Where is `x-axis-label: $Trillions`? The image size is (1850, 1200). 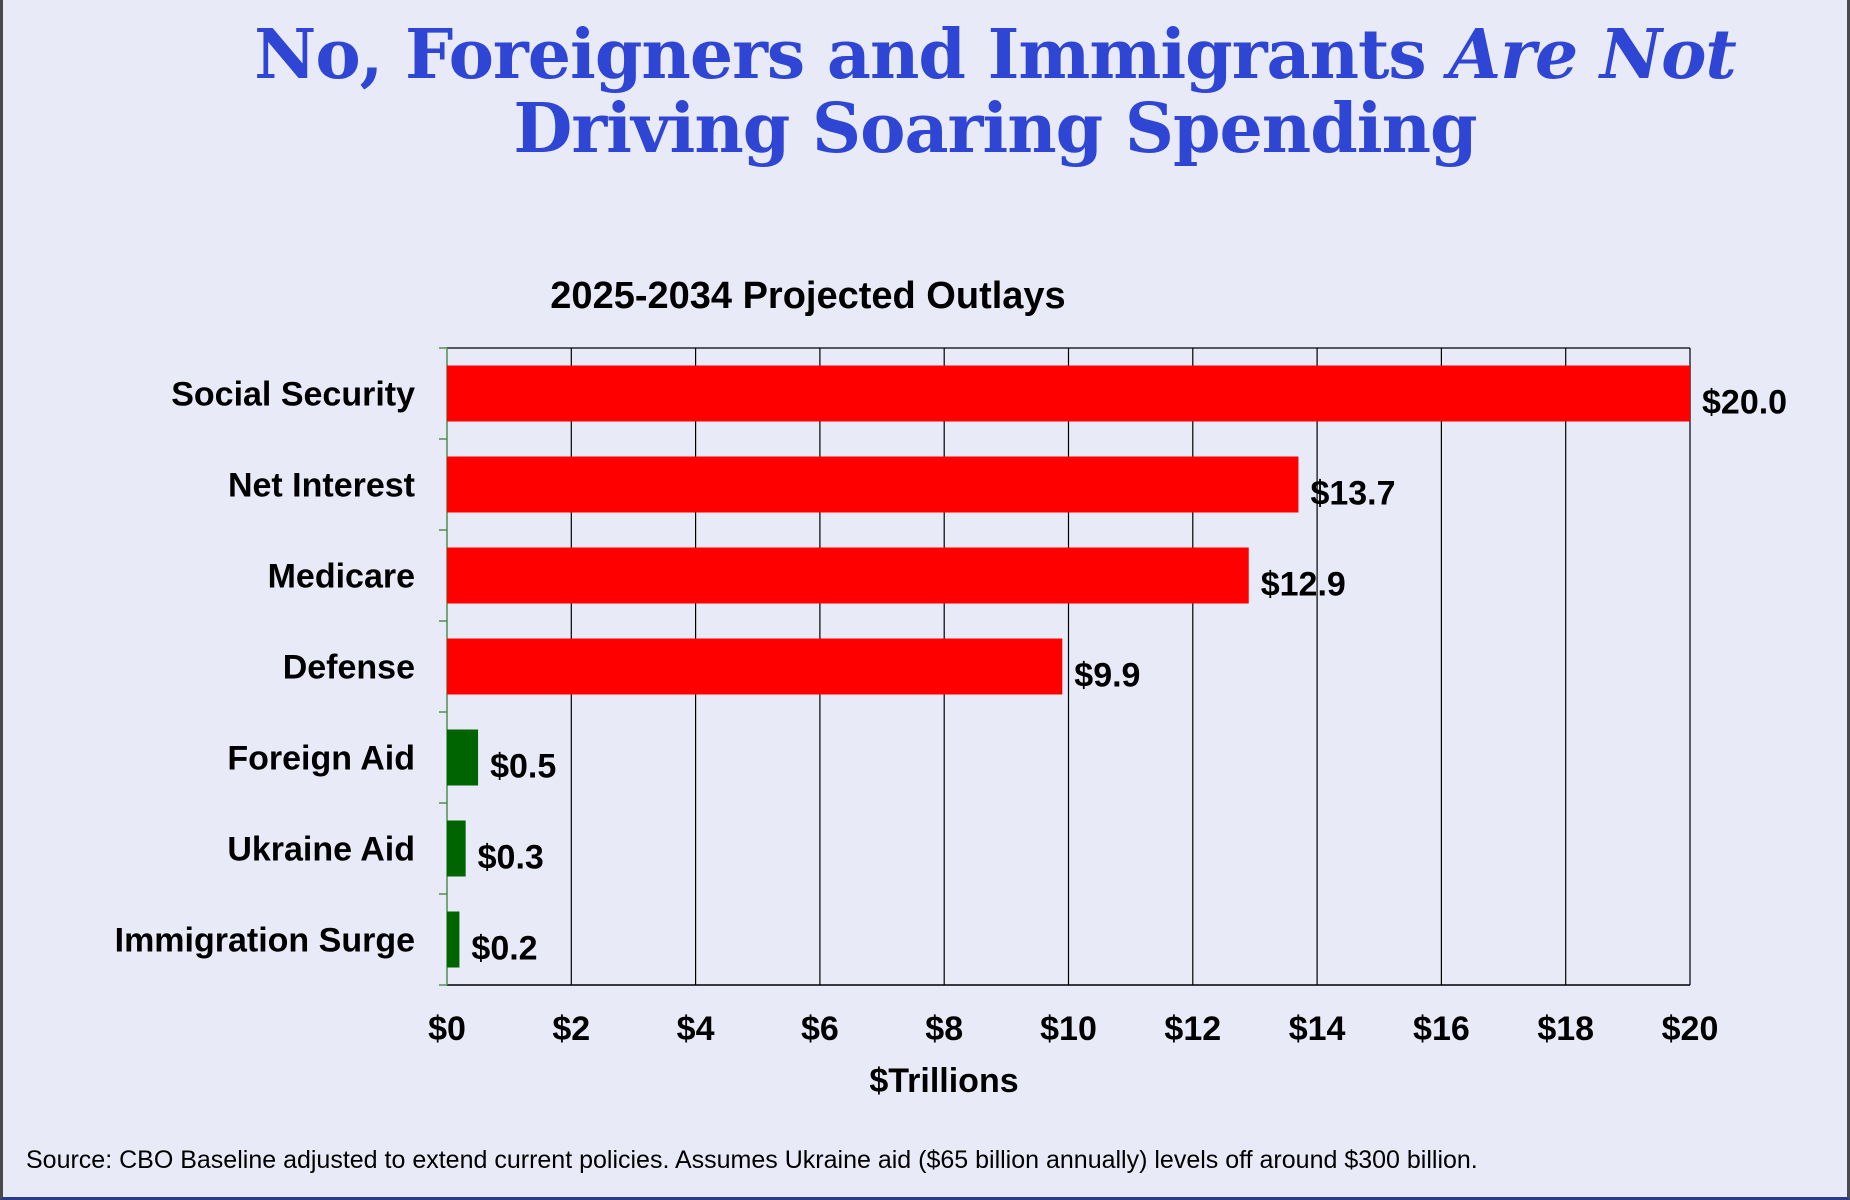 x-axis-label: $Trillions is located at coordinates (943, 1081).